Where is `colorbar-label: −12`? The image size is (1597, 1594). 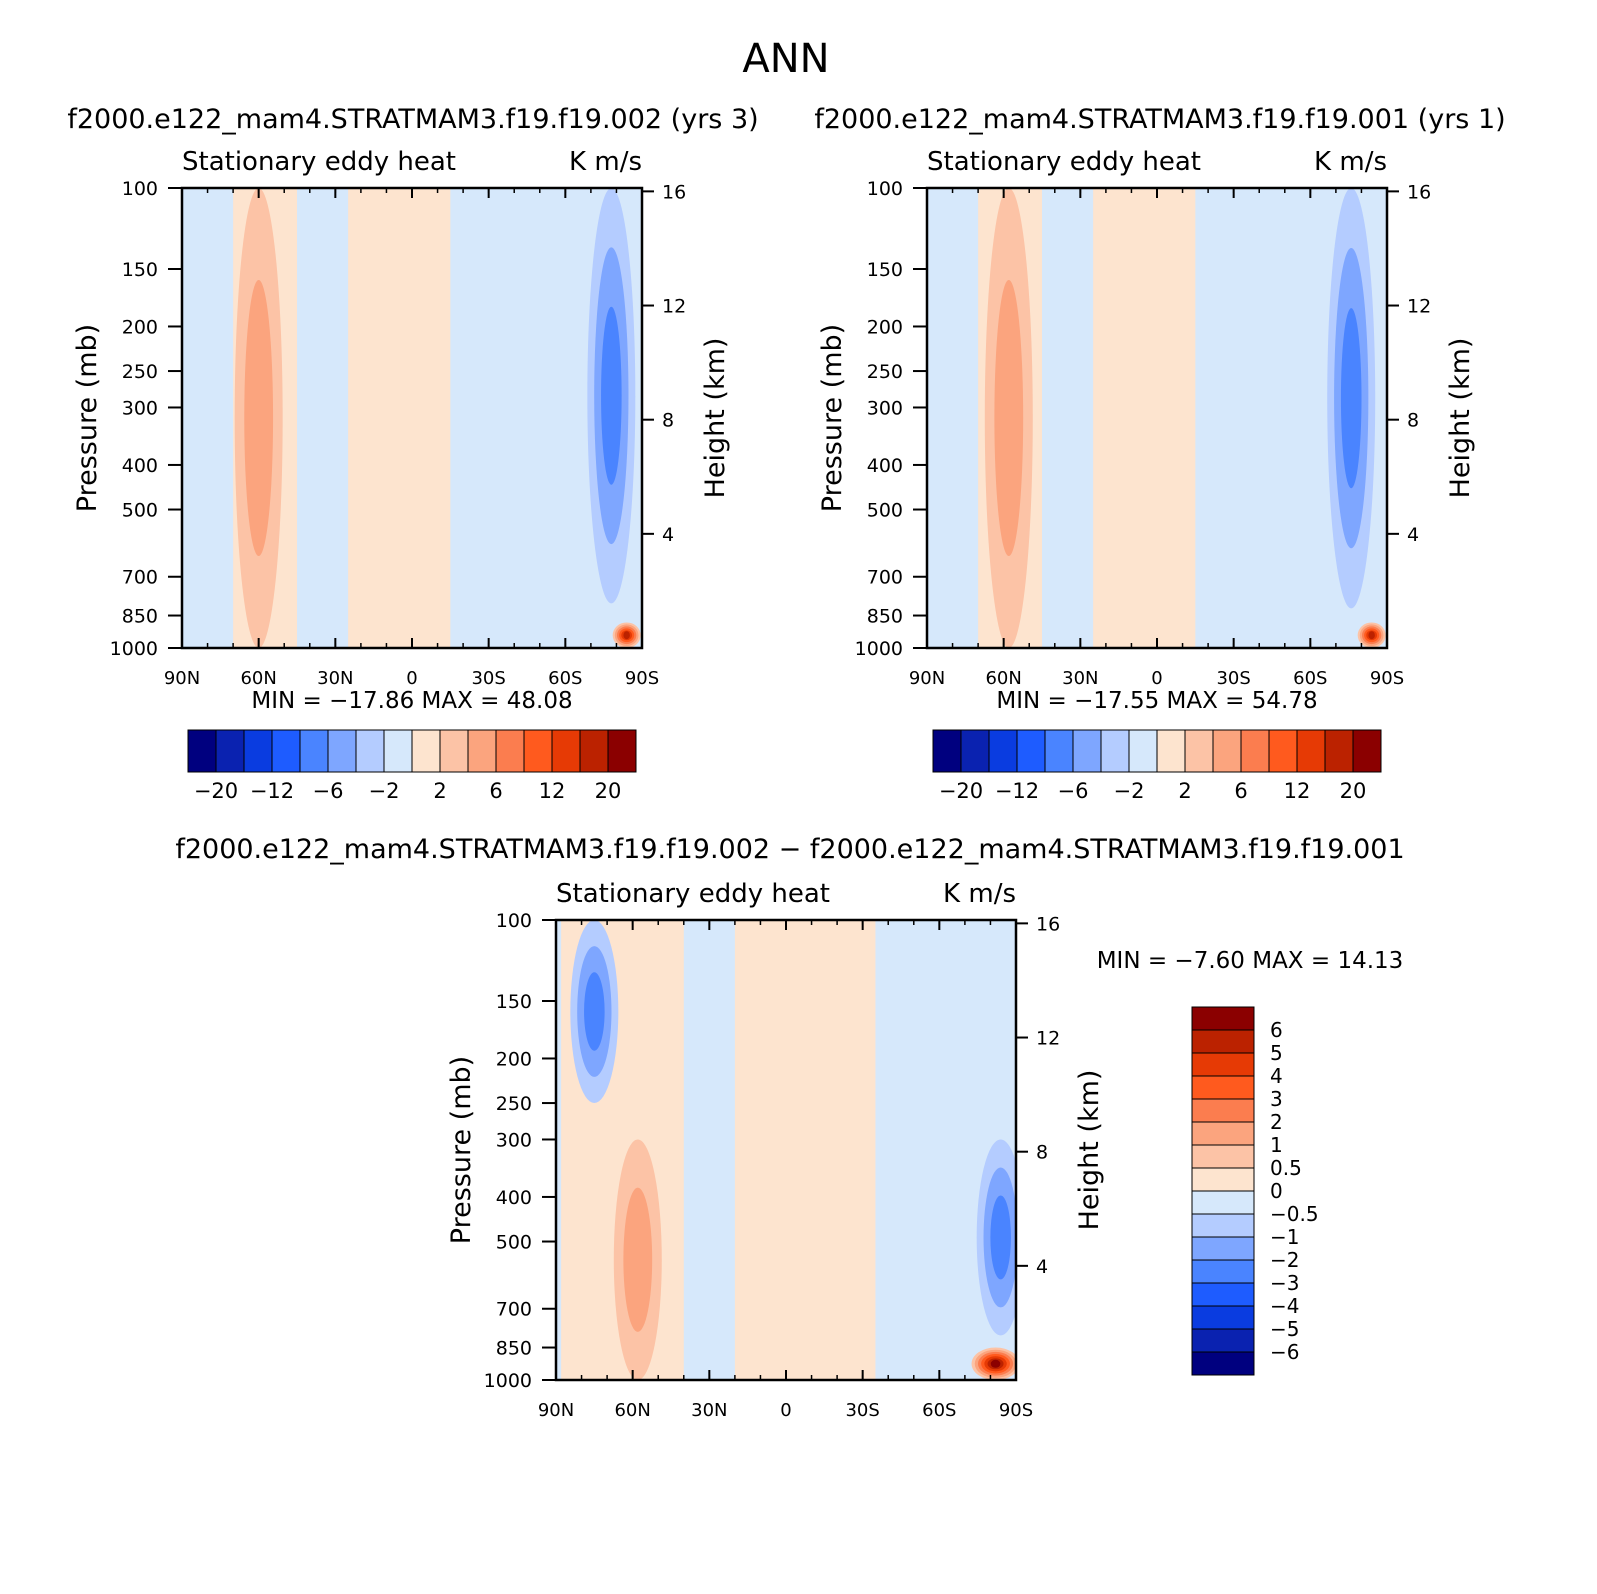 colorbar-label: −12 is located at coordinates (272, 791).